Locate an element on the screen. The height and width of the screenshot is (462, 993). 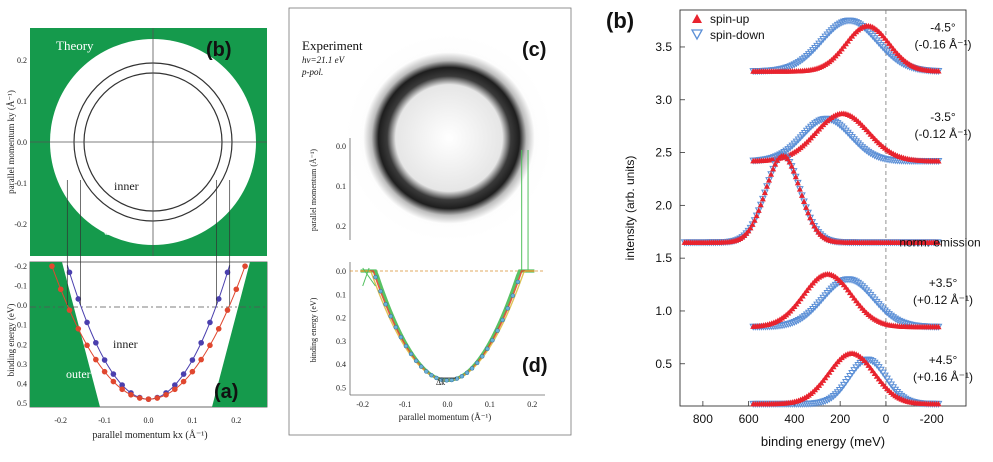
spin-curve-momentum-label: (-0.16 Å⁻¹) is located at coordinates (942, 43).